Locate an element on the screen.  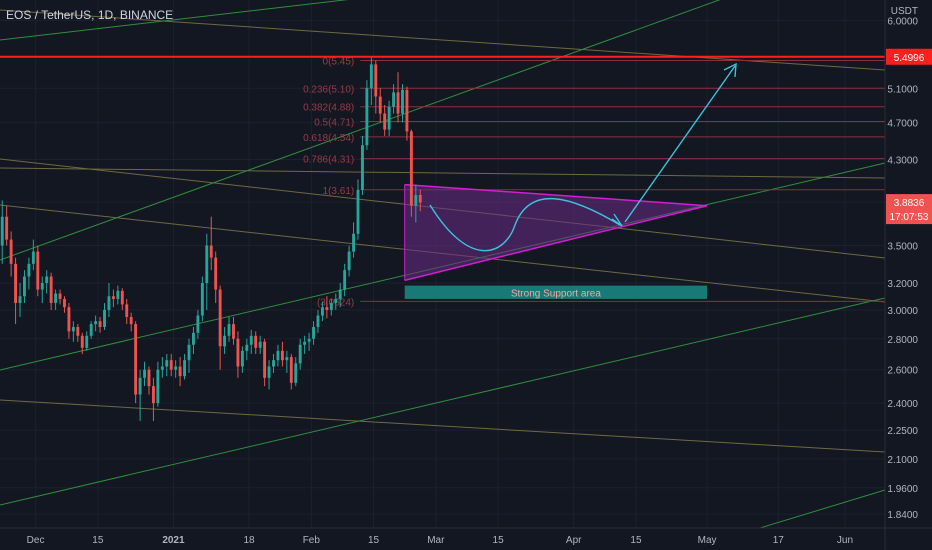
time-tick-label: 17 is located at coordinates (779, 540).